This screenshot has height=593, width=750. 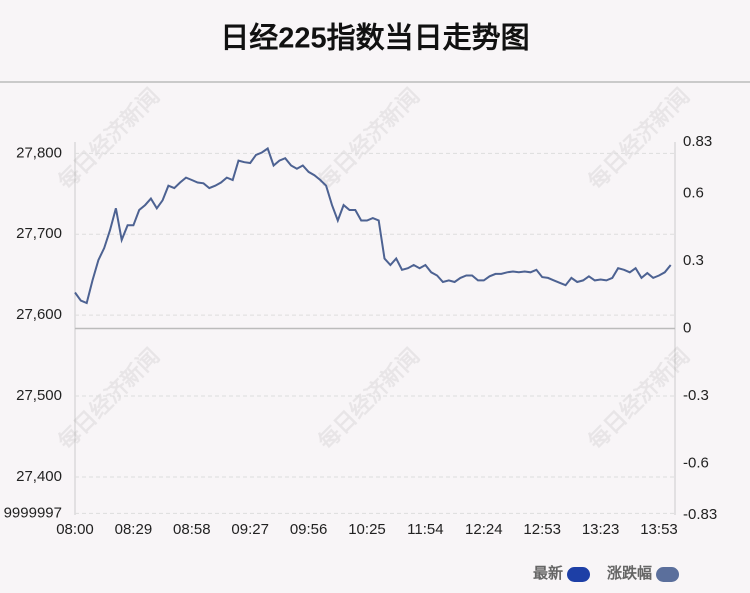 I want to click on x-tick-label: 08:58, so click(x=192, y=529).